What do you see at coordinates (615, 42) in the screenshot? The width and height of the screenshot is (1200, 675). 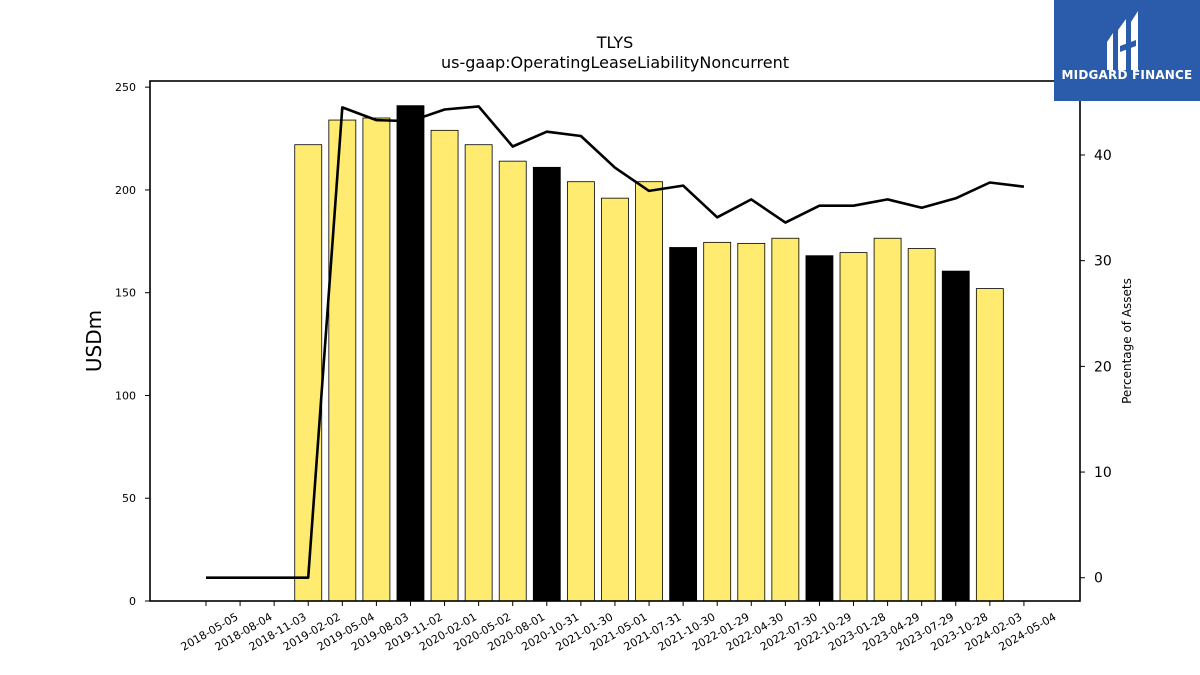 I see `chart-title: TLYS` at bounding box center [615, 42].